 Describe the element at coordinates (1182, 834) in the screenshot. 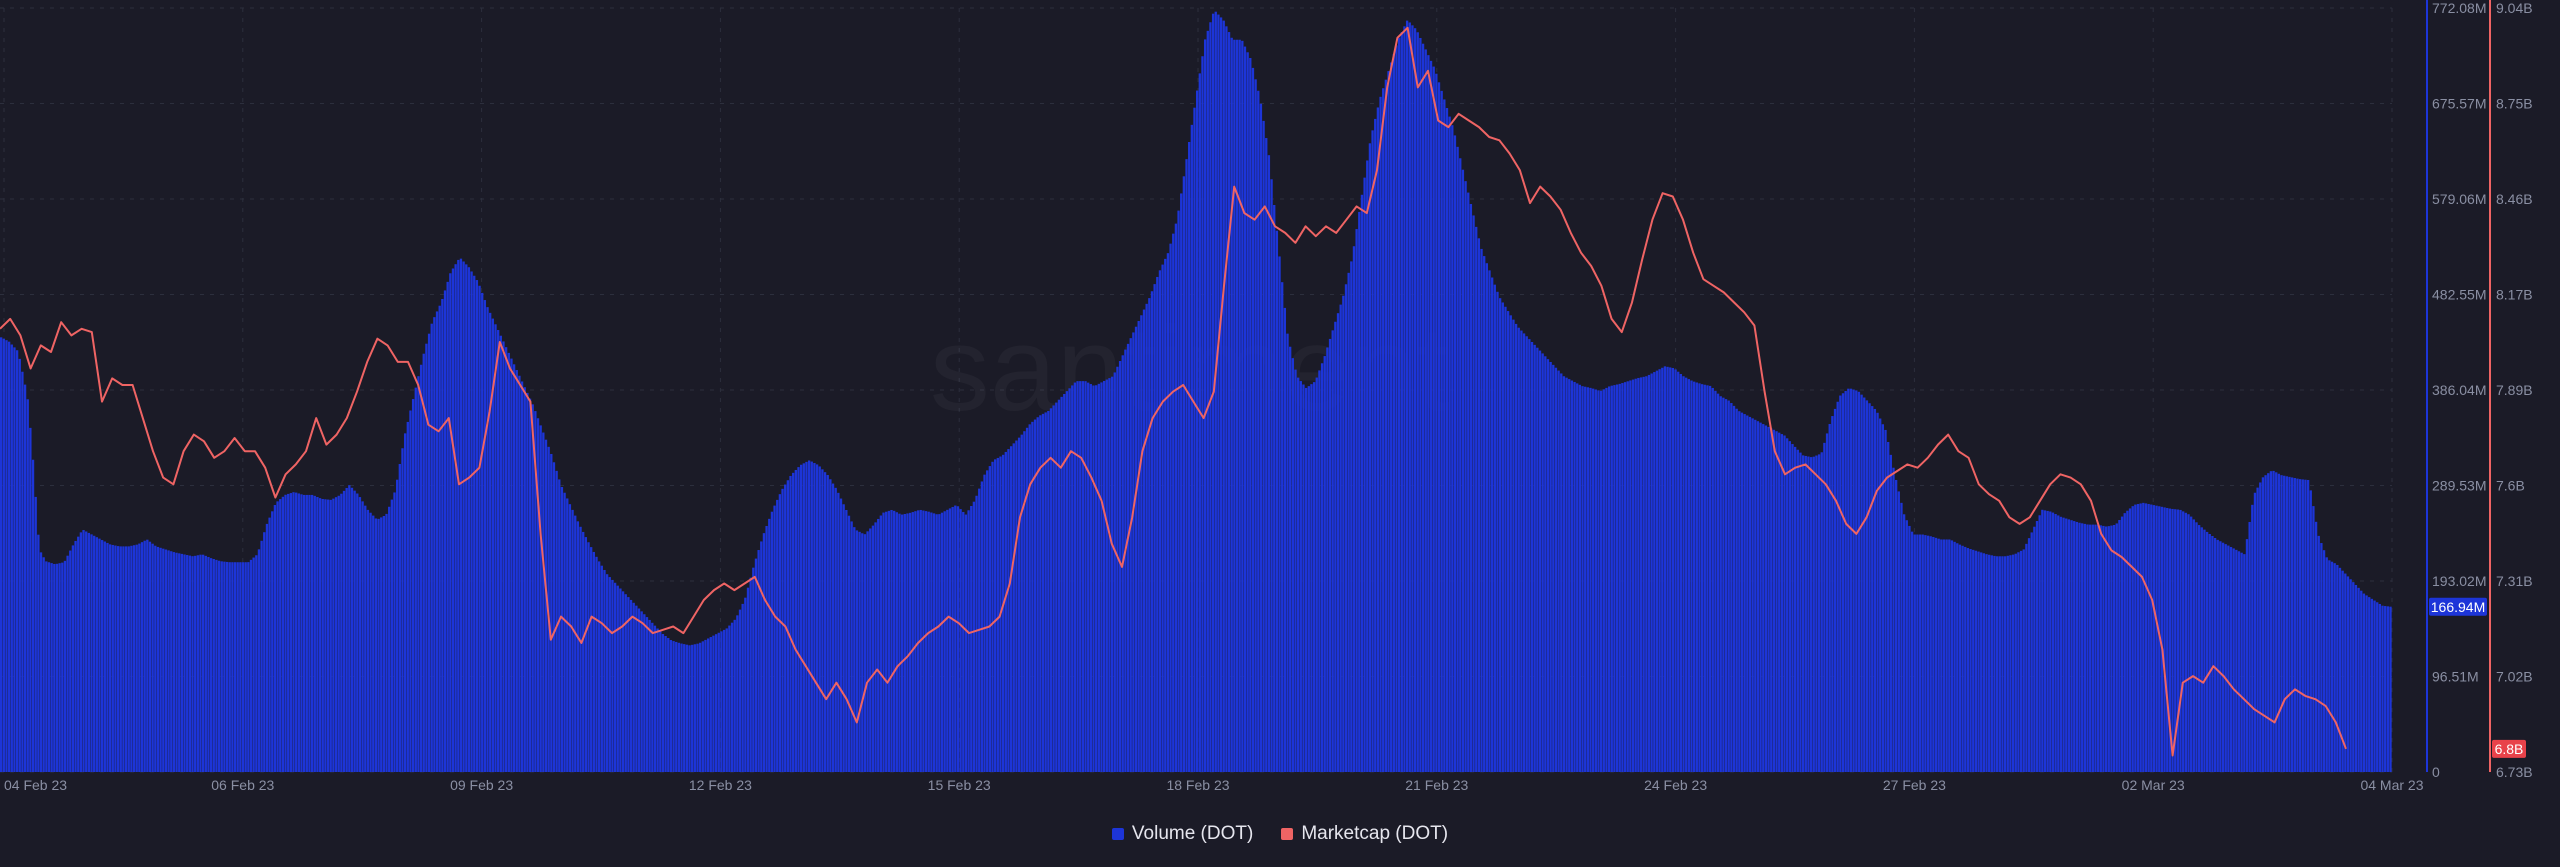

I see `legend-item-volume: Volume (DOT)` at that location.